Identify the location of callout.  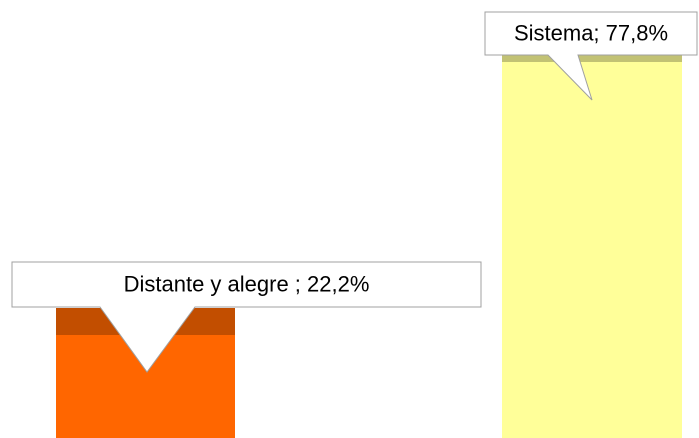
(591, 56).